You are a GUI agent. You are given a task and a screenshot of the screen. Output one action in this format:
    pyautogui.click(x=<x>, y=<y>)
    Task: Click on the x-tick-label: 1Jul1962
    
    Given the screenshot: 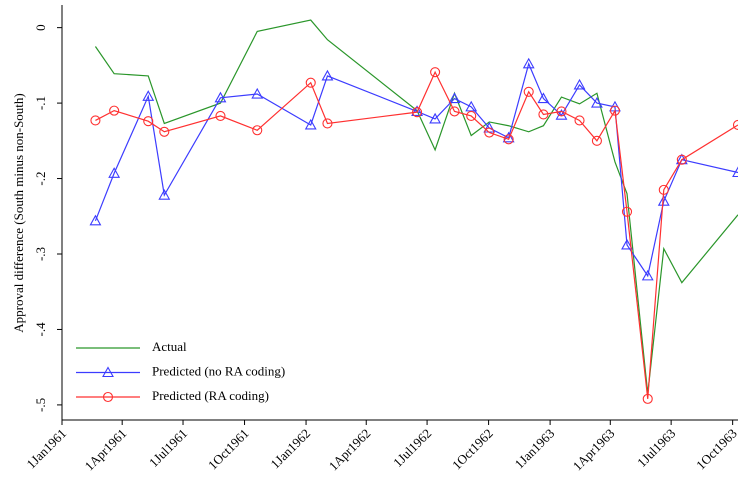 What is the action you would take?
    pyautogui.click(x=412, y=448)
    